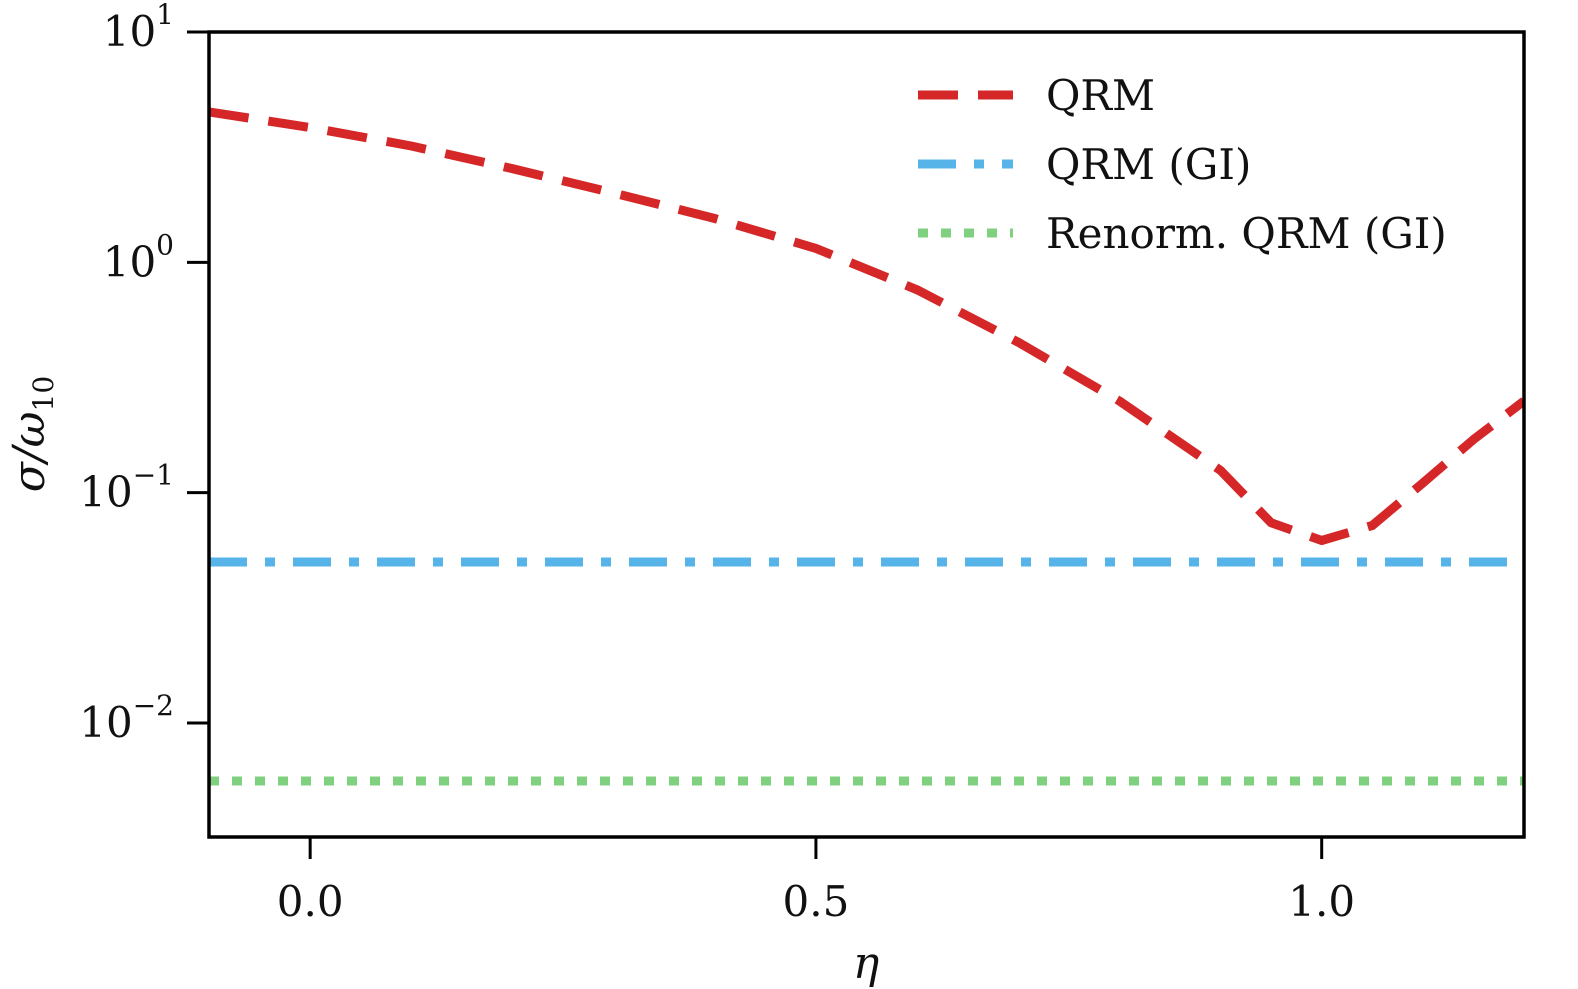 The image size is (1578, 989). Describe the element at coordinates (866, 963) in the screenshot. I see `x-axis-label: η` at that location.